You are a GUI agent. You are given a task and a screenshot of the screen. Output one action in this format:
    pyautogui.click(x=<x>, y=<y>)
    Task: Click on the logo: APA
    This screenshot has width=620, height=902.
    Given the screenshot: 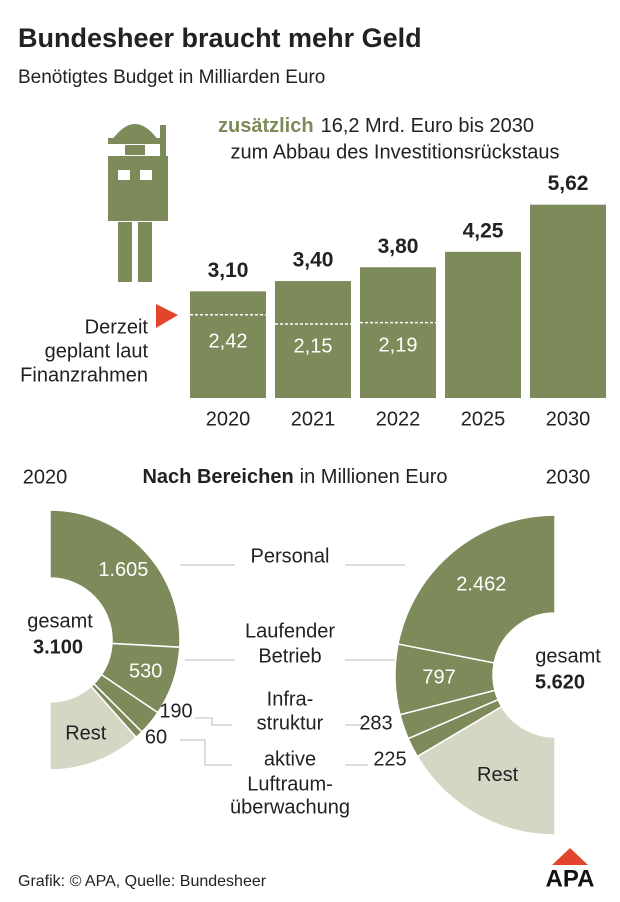 What is the action you would take?
    pyautogui.click(x=570, y=878)
    